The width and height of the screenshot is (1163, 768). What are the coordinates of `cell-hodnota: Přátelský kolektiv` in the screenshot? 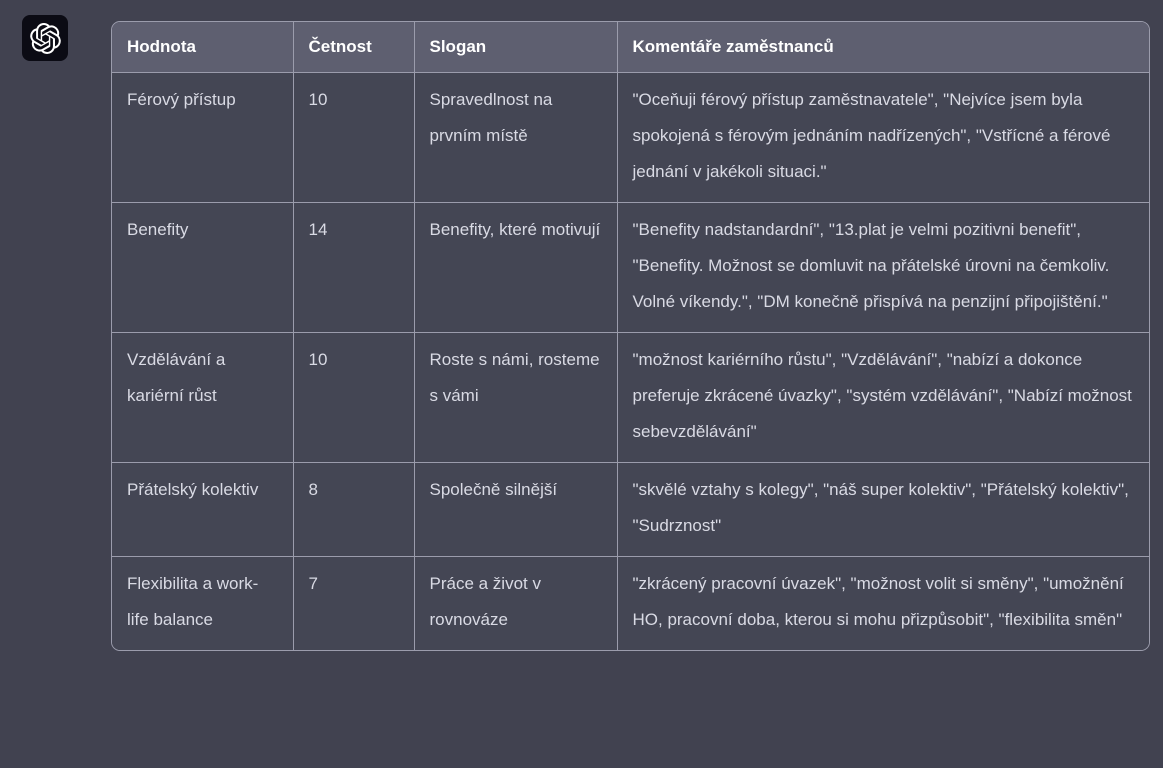 It's located at (203, 509).